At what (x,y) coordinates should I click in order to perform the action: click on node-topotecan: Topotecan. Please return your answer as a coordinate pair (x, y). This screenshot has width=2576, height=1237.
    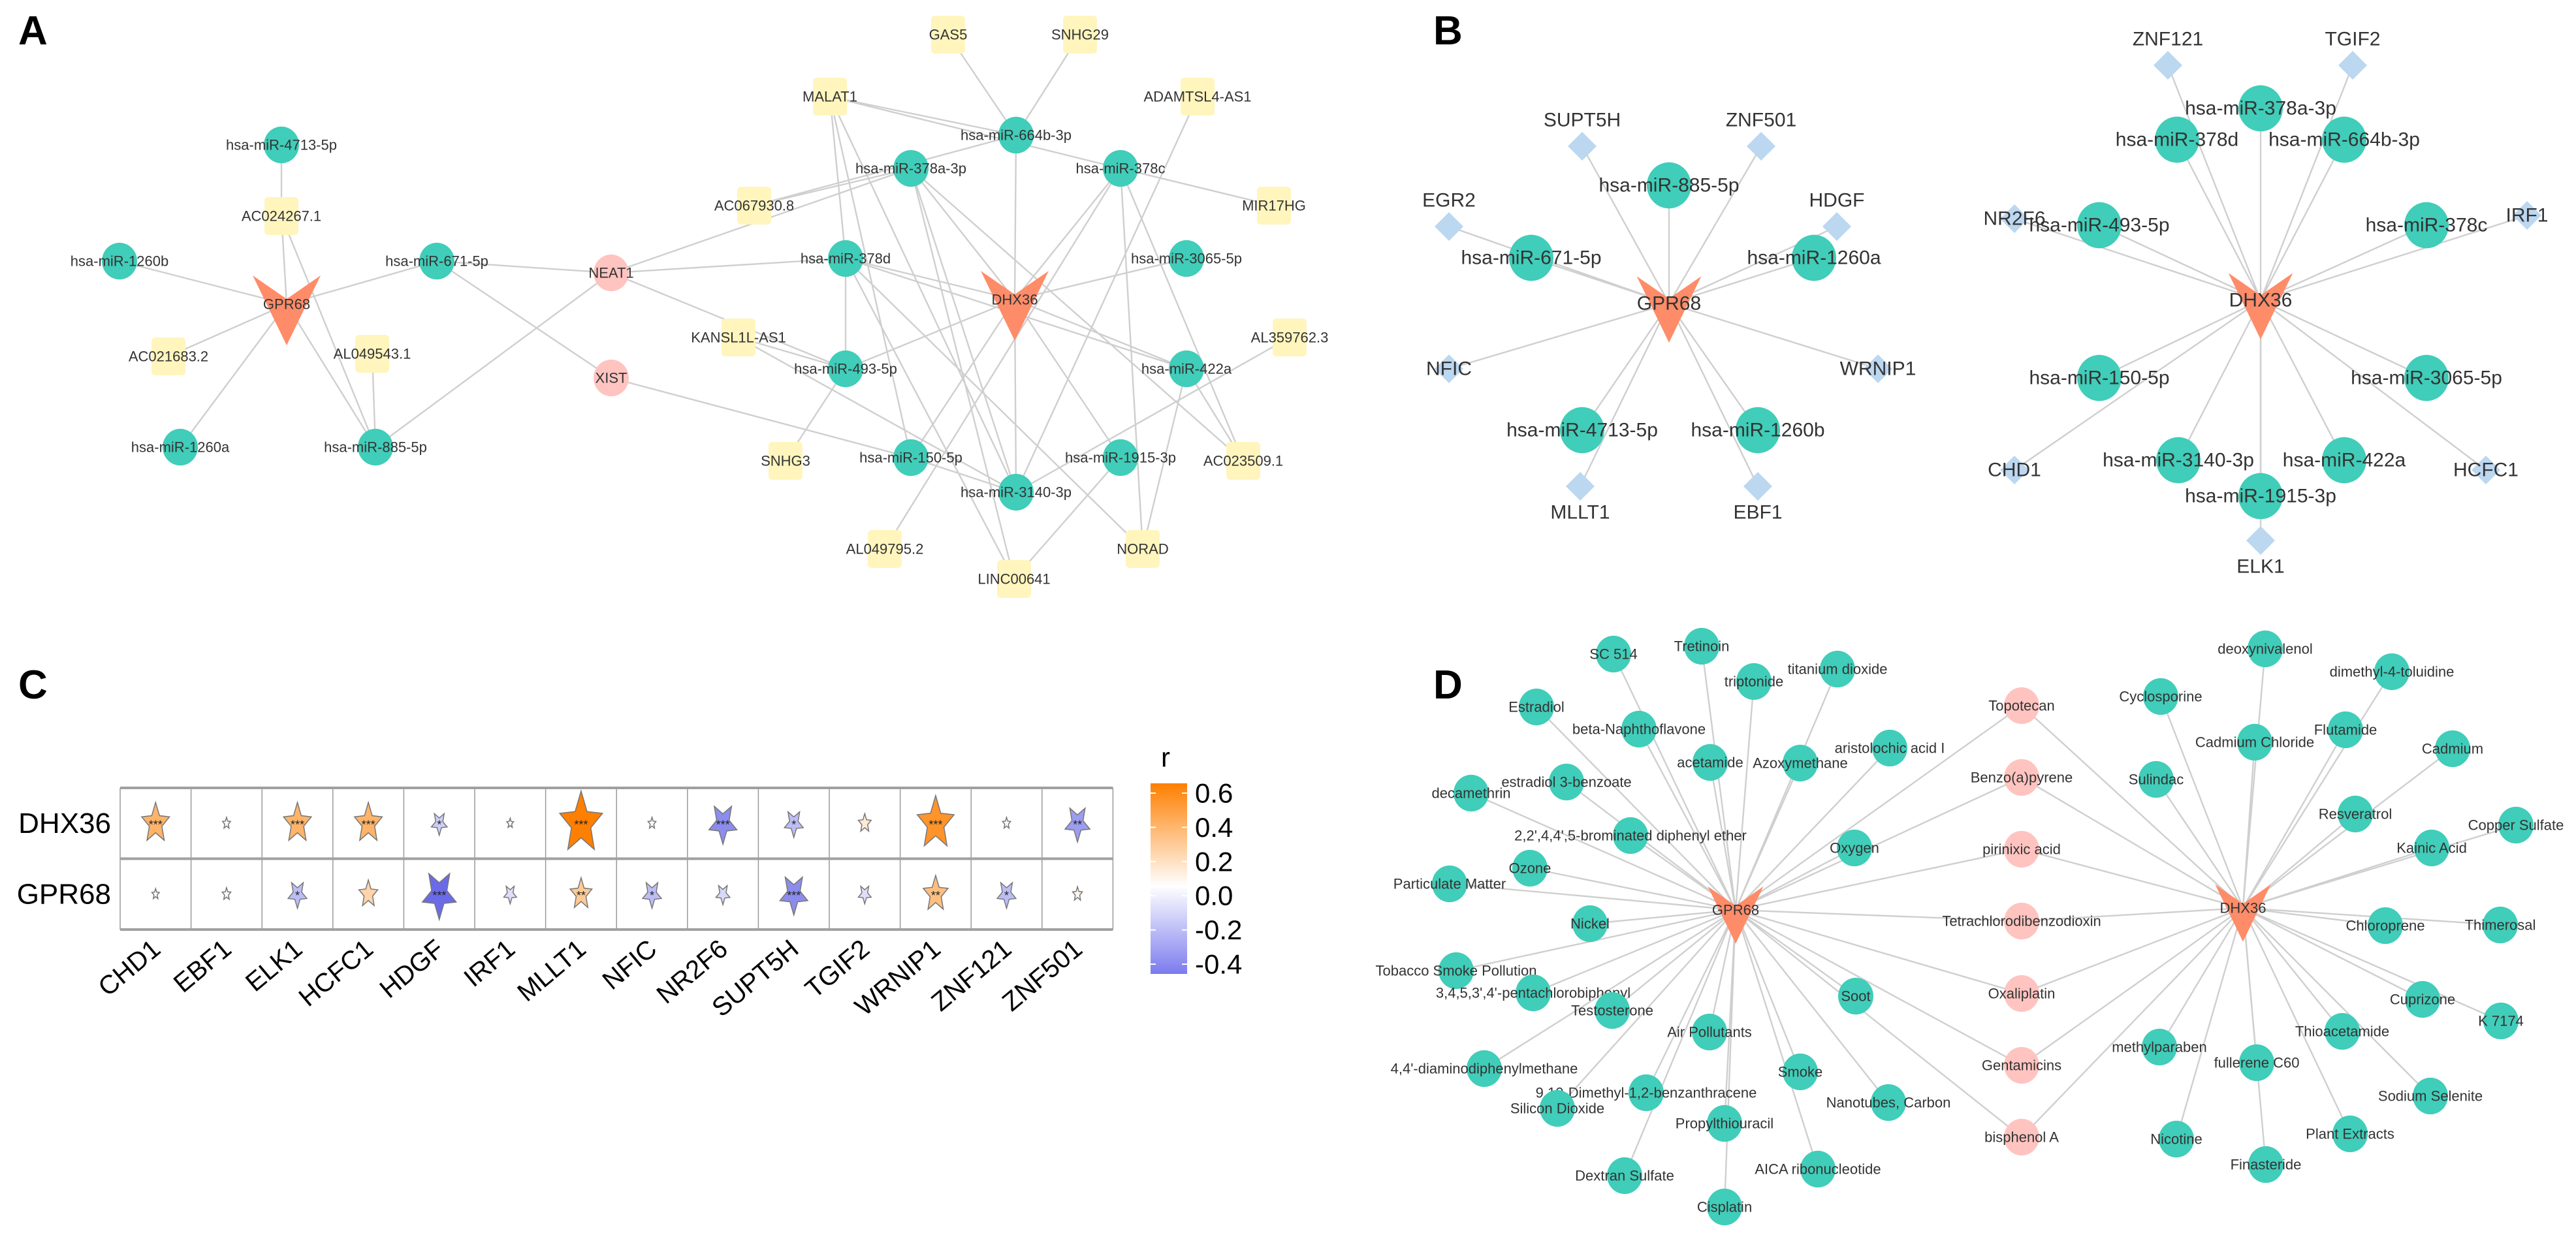
    Looking at the image, I should click on (2022, 706).